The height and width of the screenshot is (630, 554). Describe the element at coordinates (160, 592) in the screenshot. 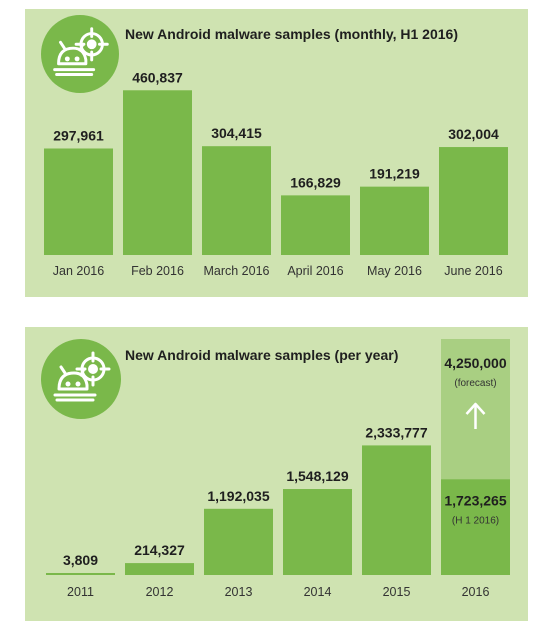

I see `x-tick-label: 2012` at that location.